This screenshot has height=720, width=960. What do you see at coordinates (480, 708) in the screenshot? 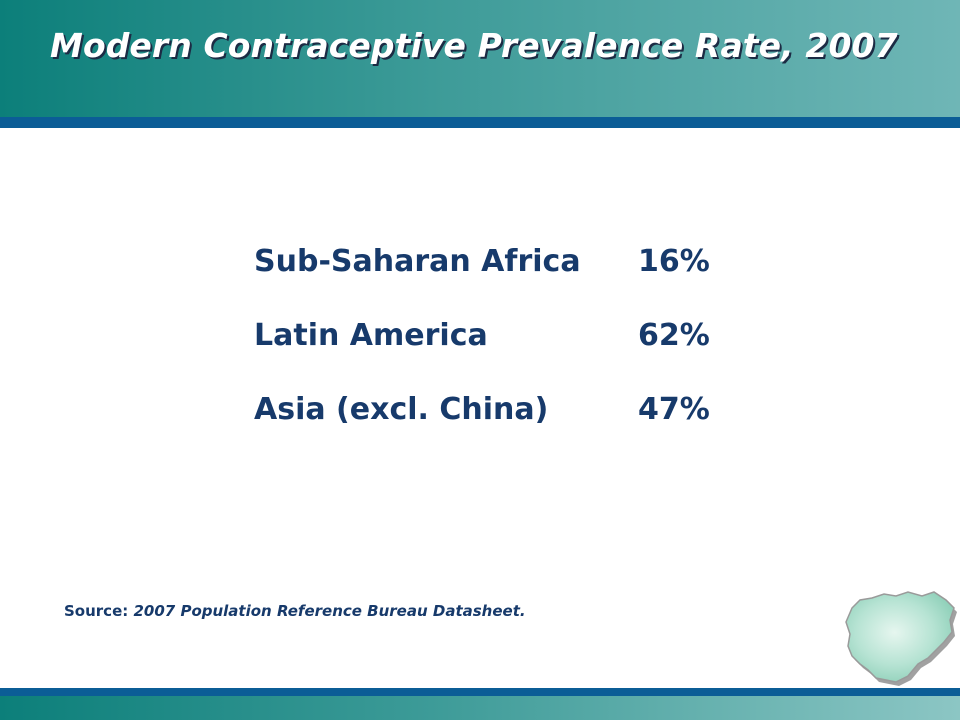
I see `footer-gradient` at bounding box center [480, 708].